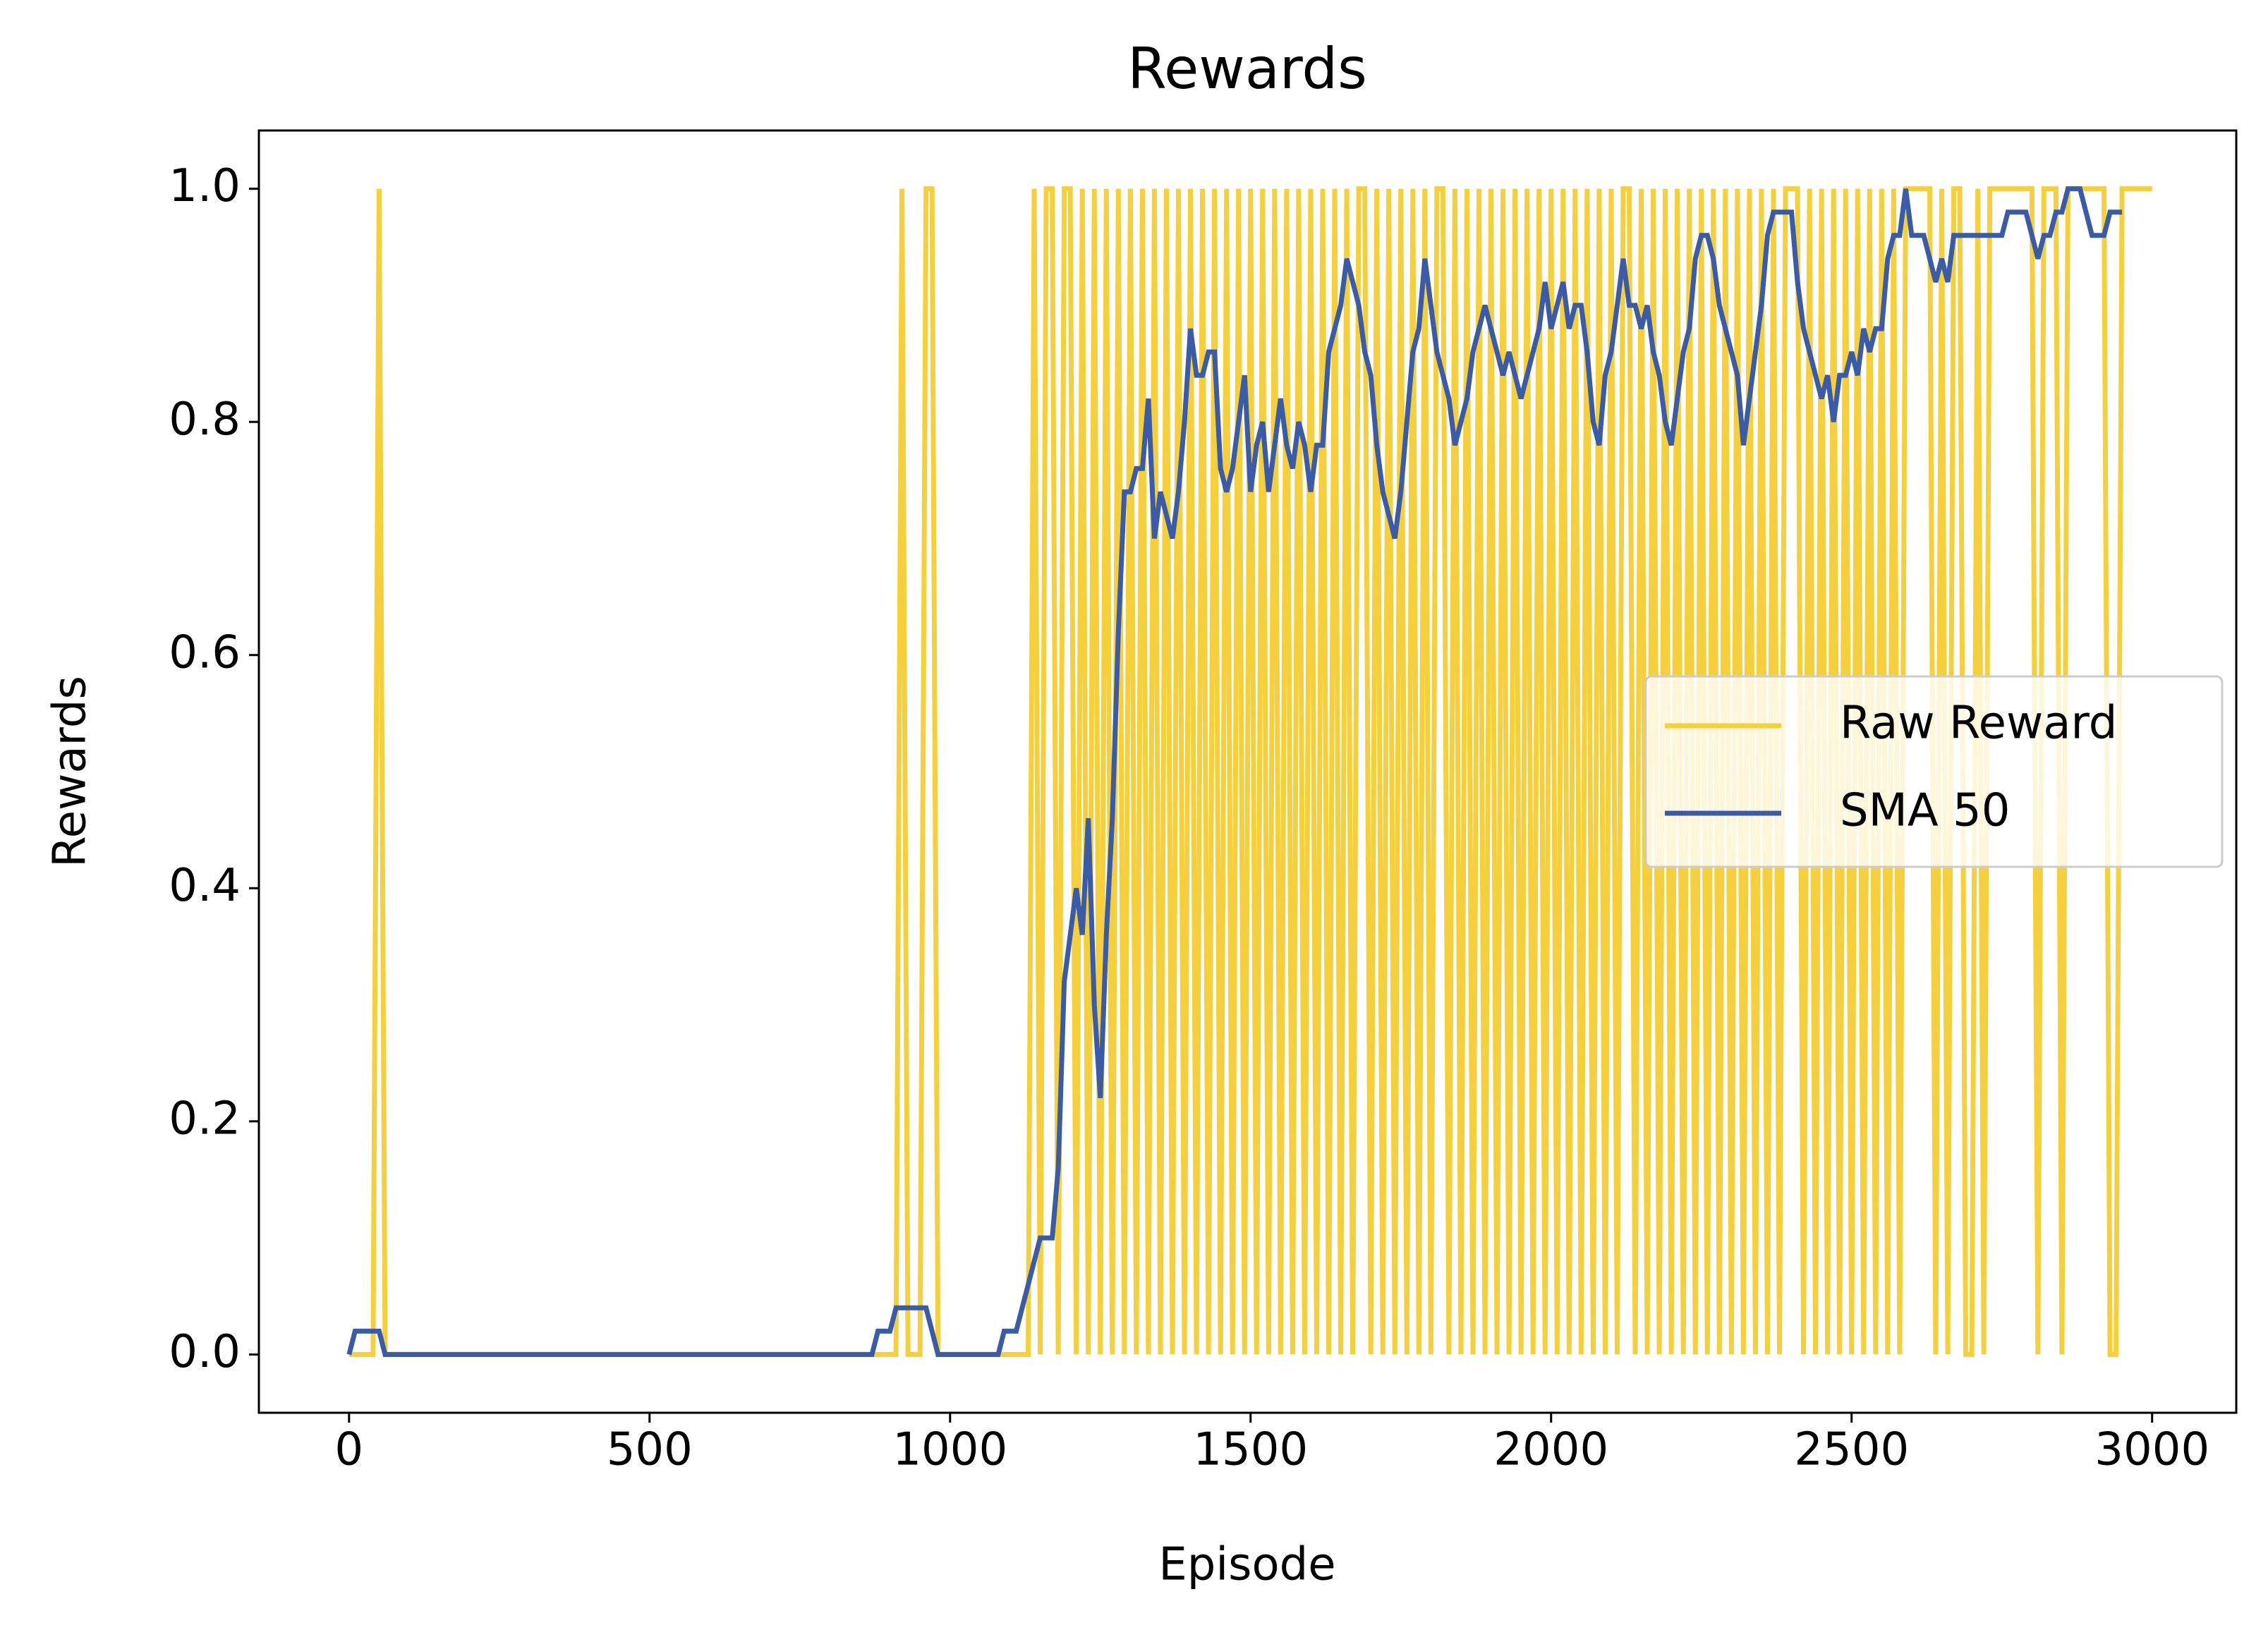 The height and width of the screenshot is (1630, 2268). What do you see at coordinates (2151, 1450) in the screenshot?
I see `x-tick-label: 3000` at bounding box center [2151, 1450].